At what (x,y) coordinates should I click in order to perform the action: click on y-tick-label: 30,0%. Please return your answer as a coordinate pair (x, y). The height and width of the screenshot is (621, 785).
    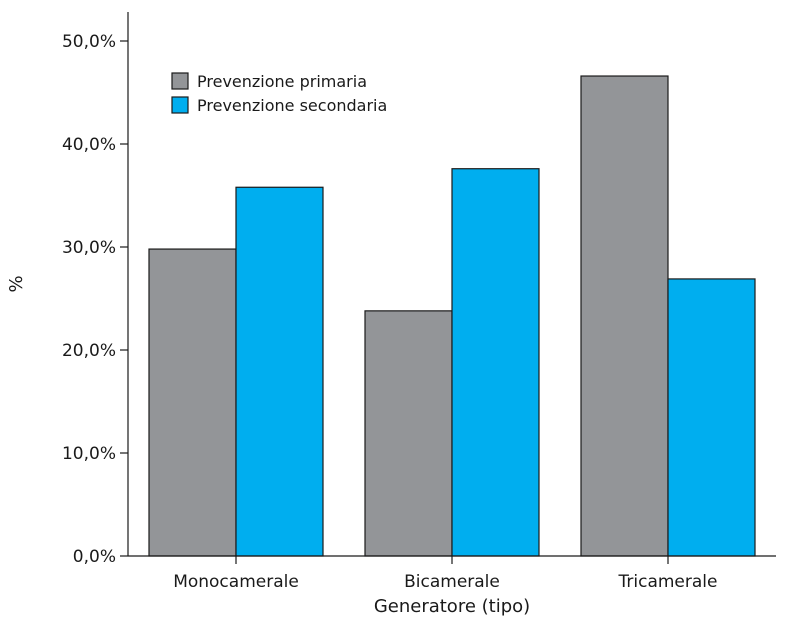
    Looking at the image, I should click on (89, 248).